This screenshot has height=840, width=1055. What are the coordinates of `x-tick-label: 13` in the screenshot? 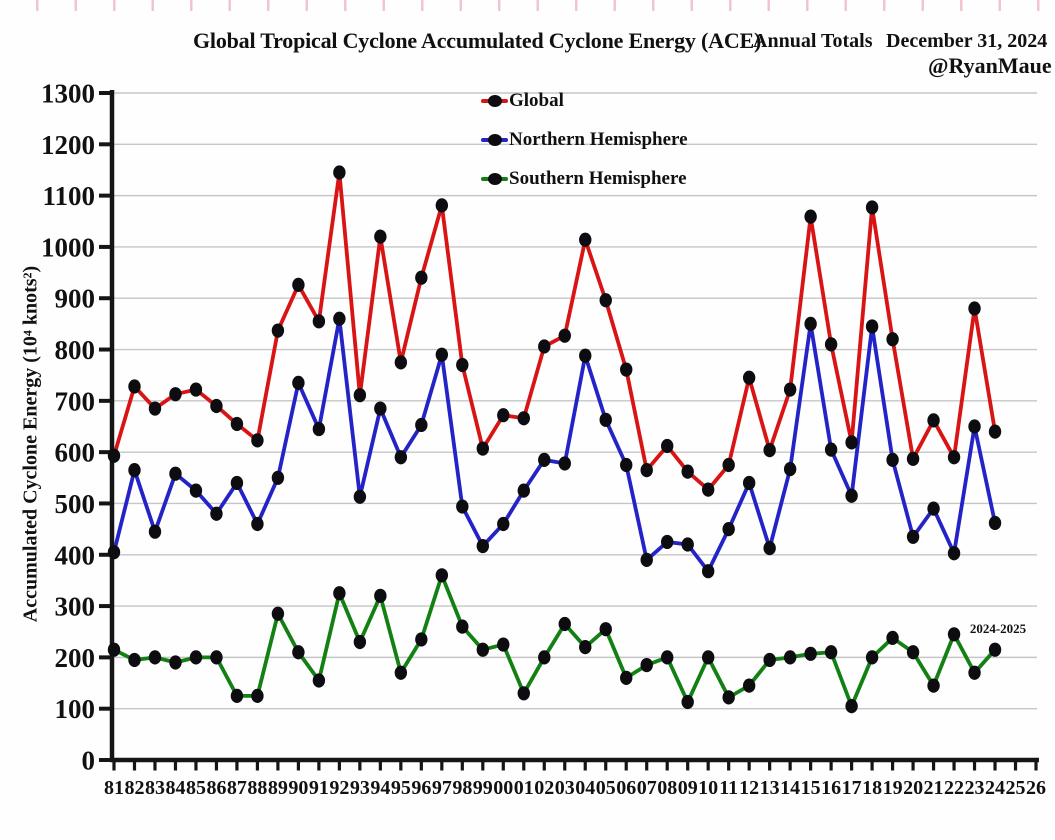 It's located at (770, 788).